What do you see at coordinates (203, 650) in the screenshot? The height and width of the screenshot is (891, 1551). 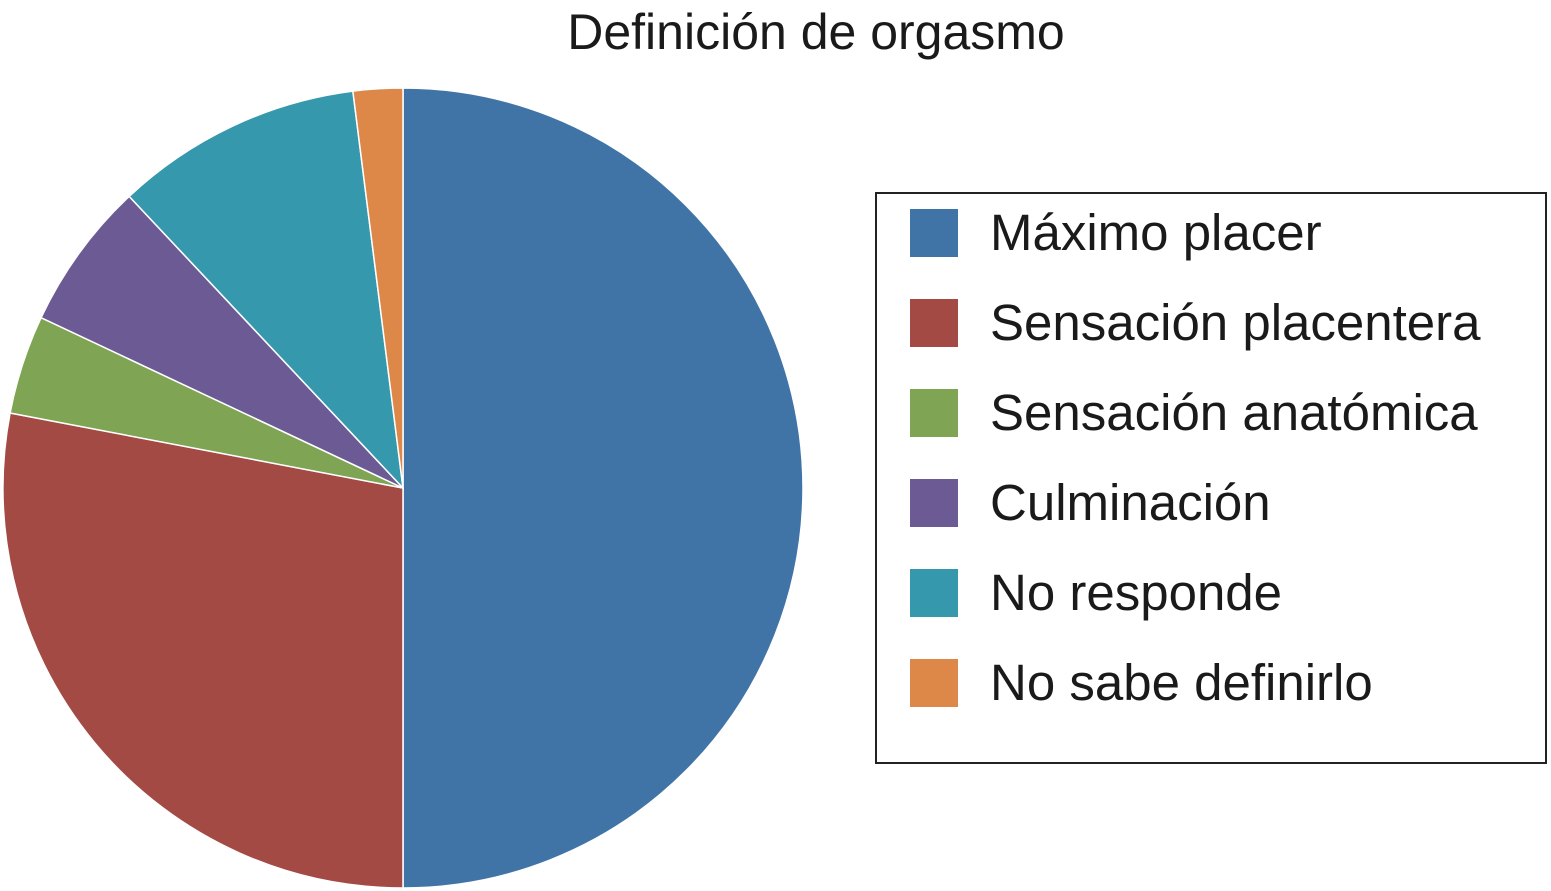 I see `pie-slice-sensacion-placentera` at bounding box center [203, 650].